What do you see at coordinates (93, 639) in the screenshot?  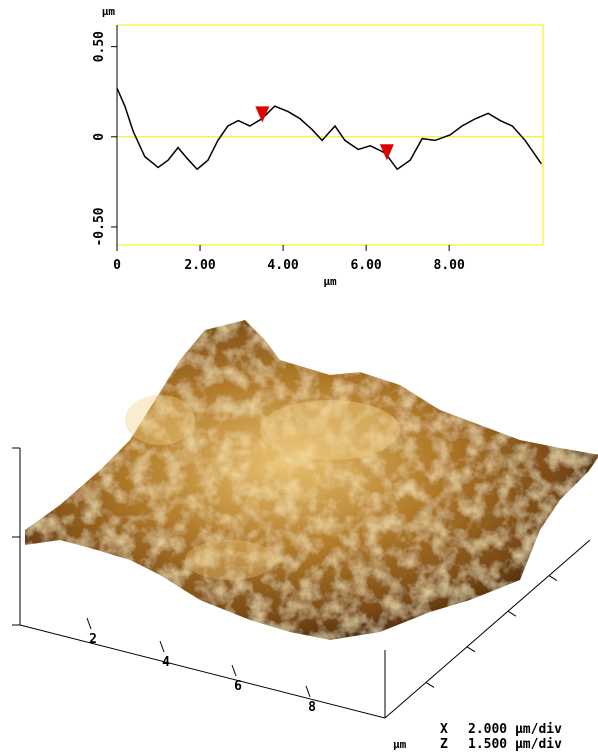 I see `axis-tick-label: 2` at bounding box center [93, 639].